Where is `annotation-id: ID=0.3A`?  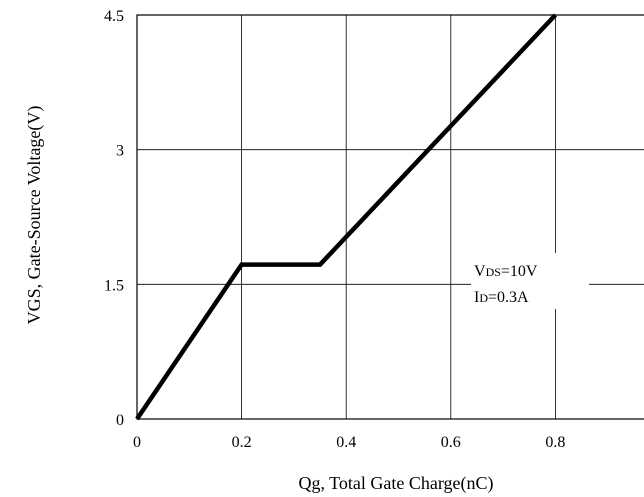
annotation-id: ID=0.3A is located at coordinates (501, 297).